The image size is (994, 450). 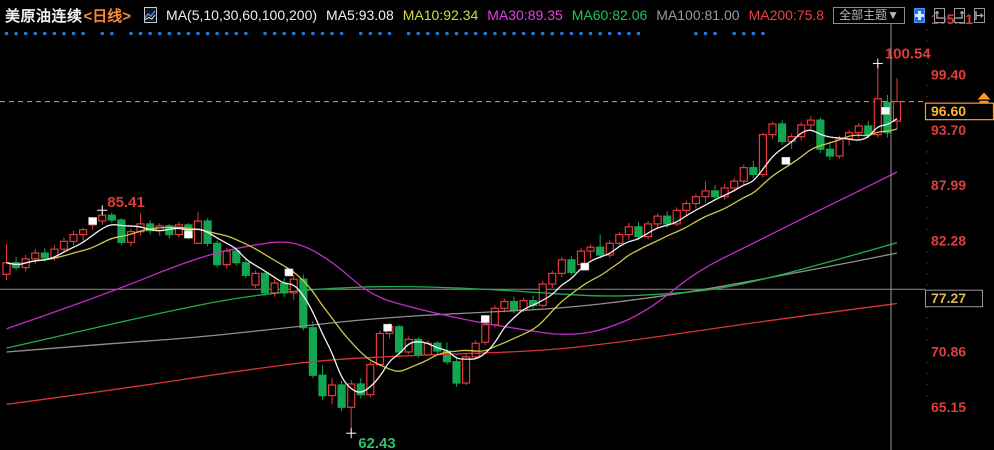 I want to click on indicator-chart-icon, so click(x=151, y=15).